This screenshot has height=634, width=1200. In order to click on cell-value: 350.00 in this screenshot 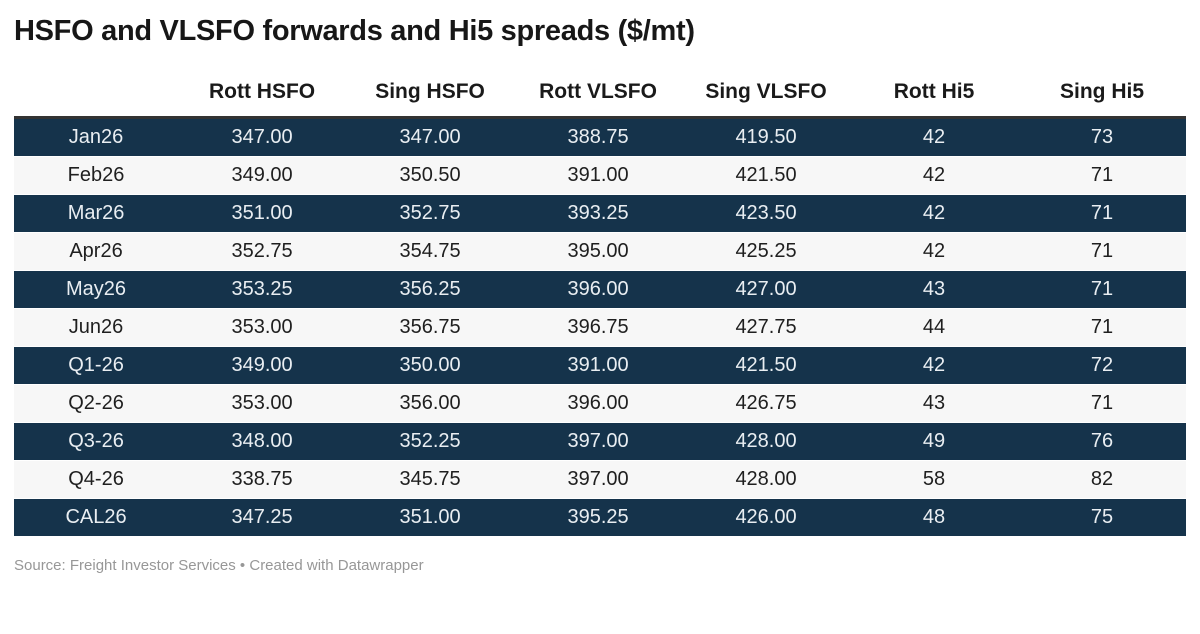, I will do `click(430, 366)`.